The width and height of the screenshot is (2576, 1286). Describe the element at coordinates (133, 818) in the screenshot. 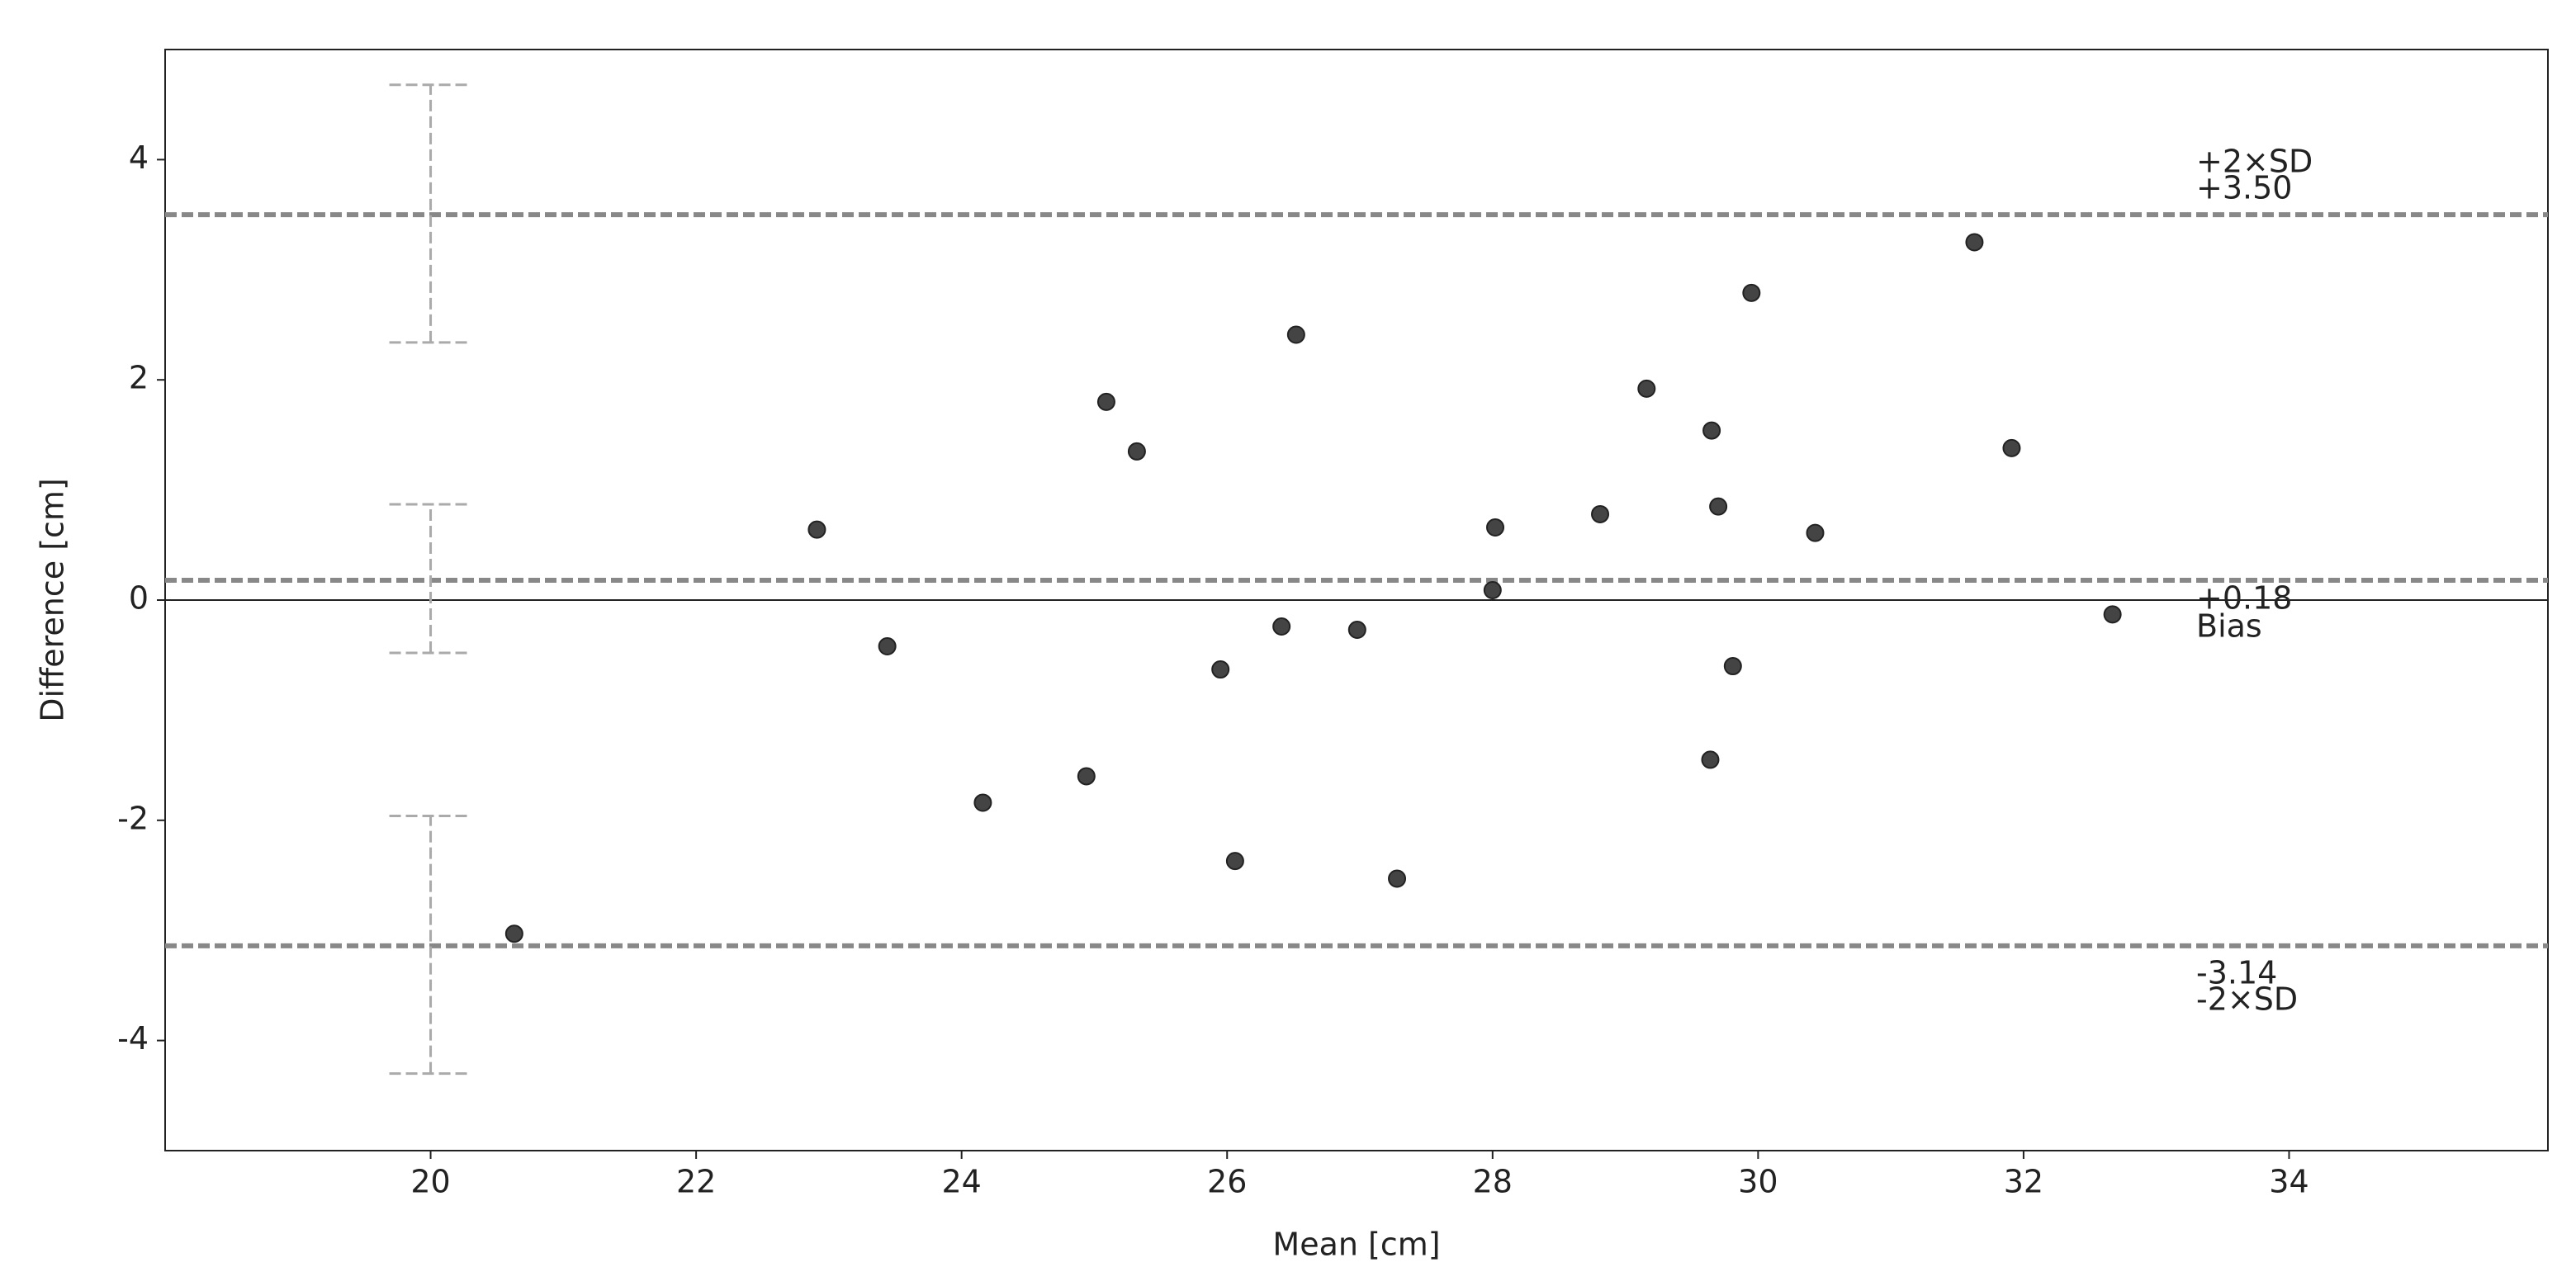

I see `y-tick-label: -2` at that location.